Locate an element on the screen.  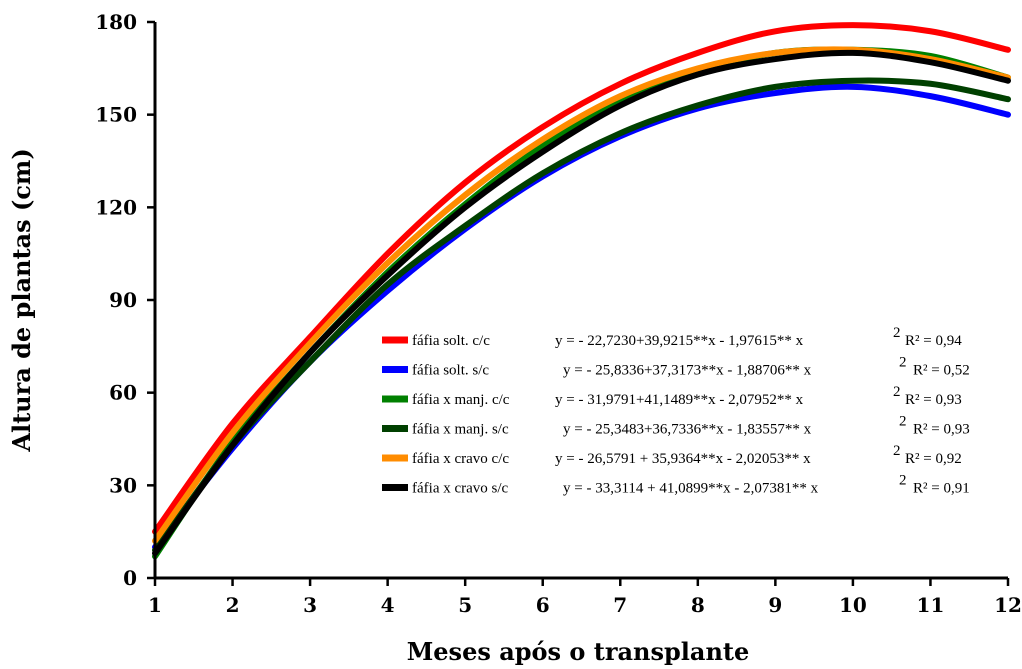
legend-label: fáfia x cravo c/c is located at coordinates (460, 459).